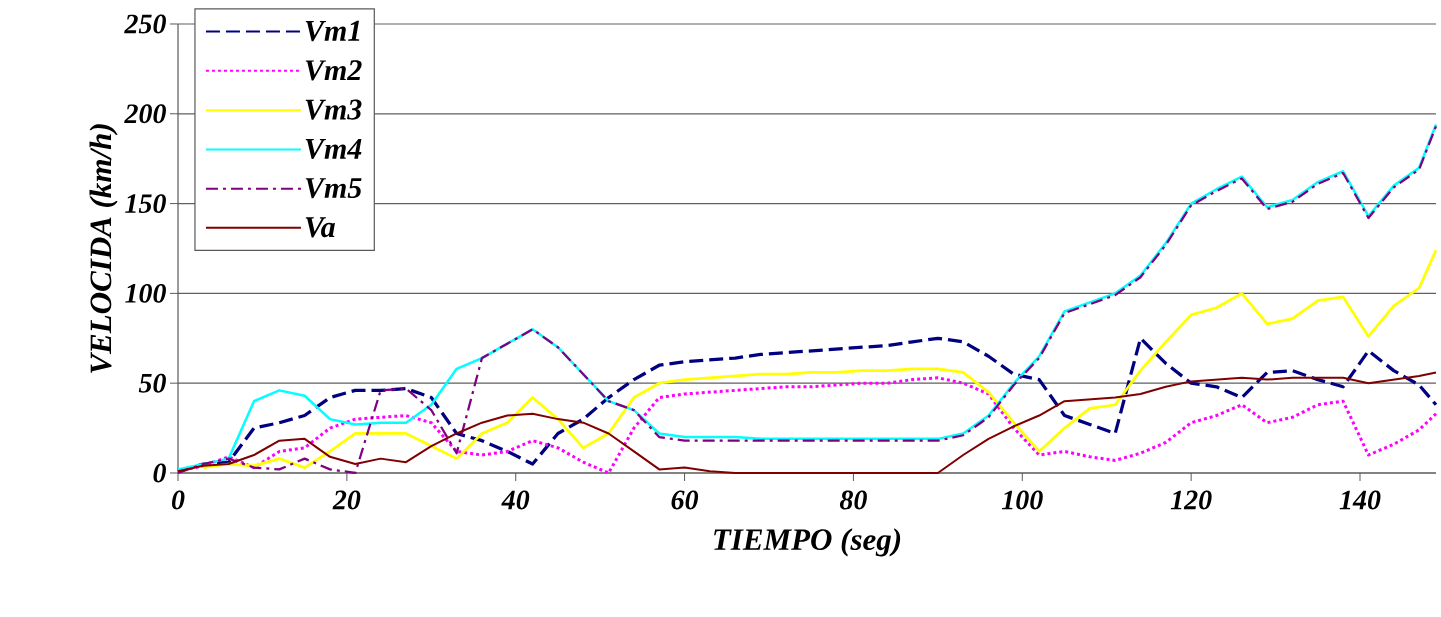 This screenshot has height=617, width=1441. What do you see at coordinates (333, 109) in the screenshot?
I see `legend-label: Vm3` at bounding box center [333, 109].